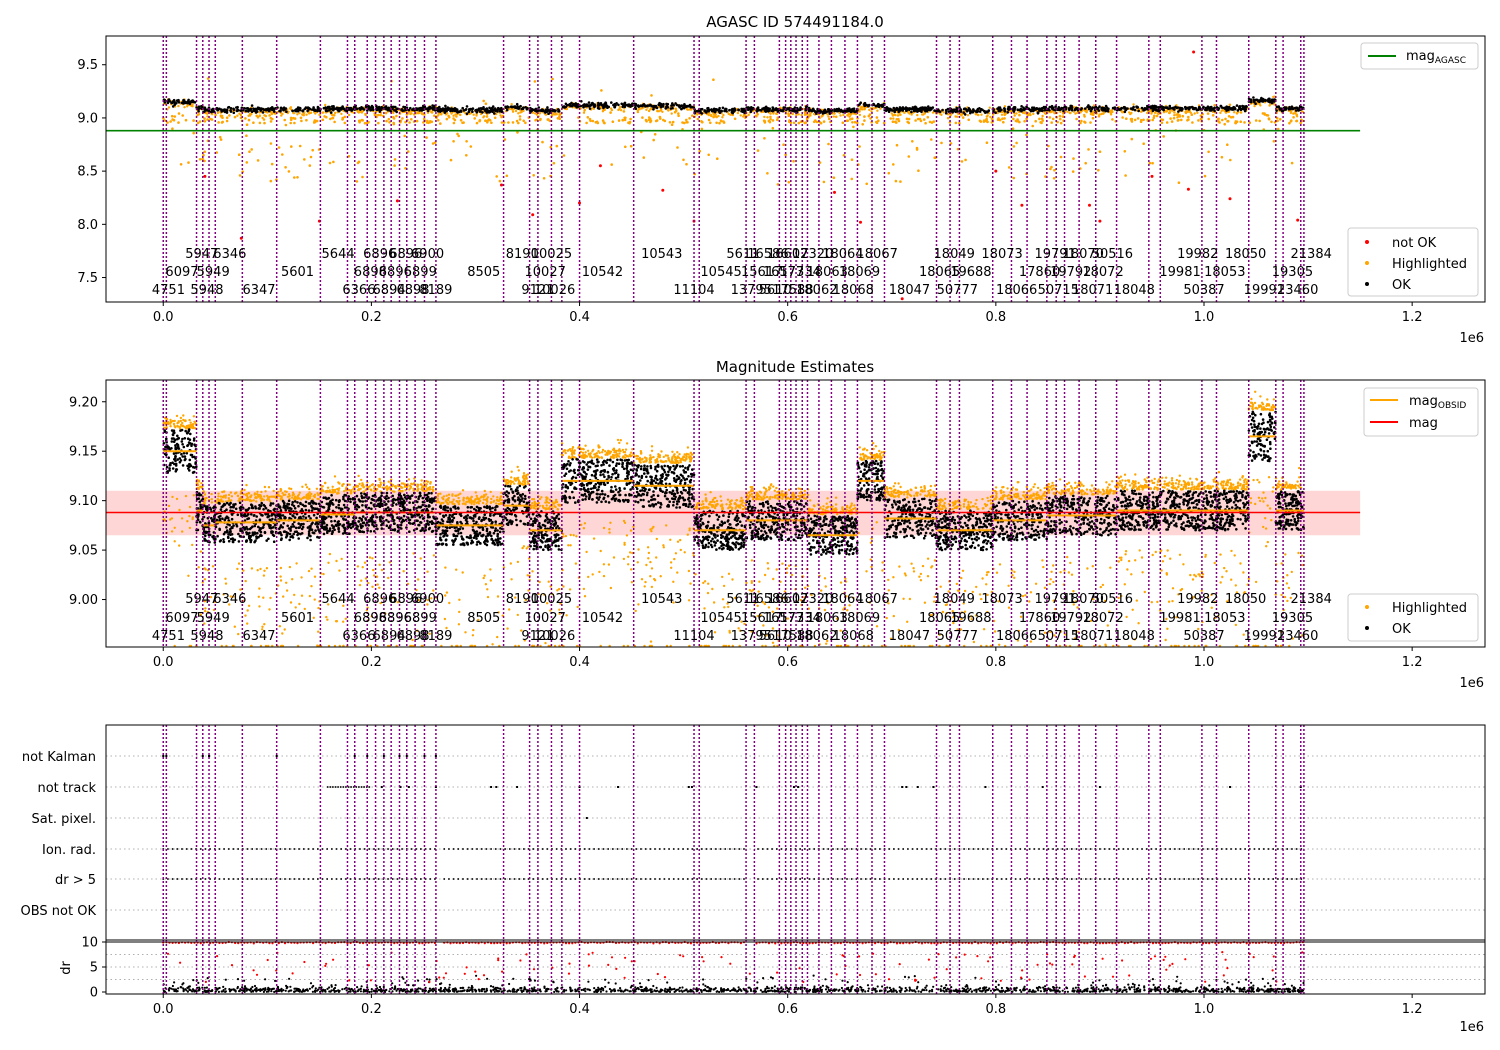 Image resolution: width=1500 pixels, height=1050 pixels. I want to click on agasc-obs-label: 5948, so click(206, 290).